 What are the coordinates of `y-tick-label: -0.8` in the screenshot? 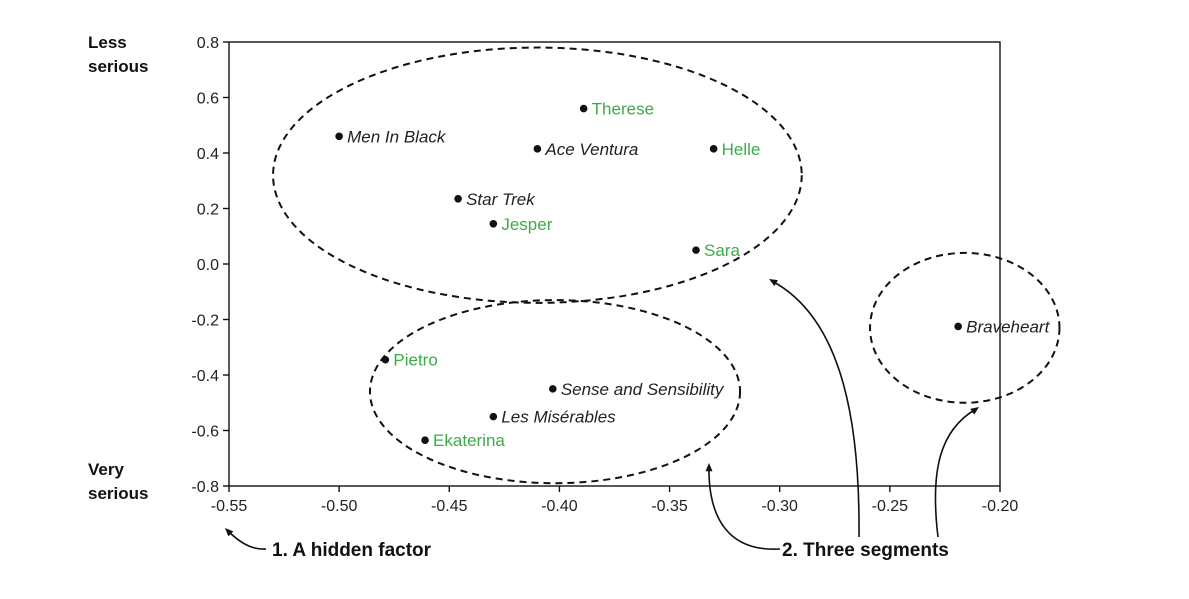 It's located at (205, 487).